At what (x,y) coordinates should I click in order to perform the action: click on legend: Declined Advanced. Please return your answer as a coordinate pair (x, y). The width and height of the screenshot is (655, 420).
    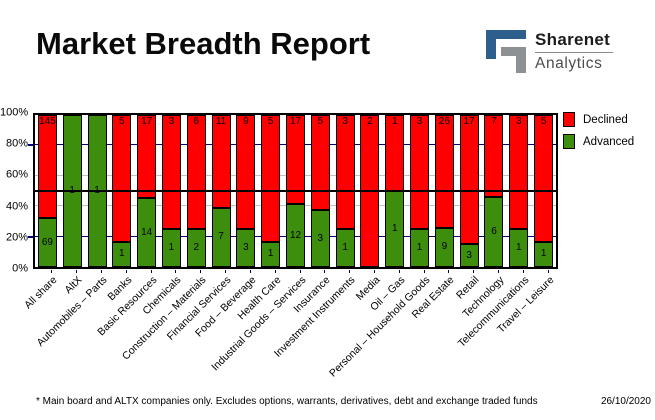
    Looking at the image, I should click on (598, 134).